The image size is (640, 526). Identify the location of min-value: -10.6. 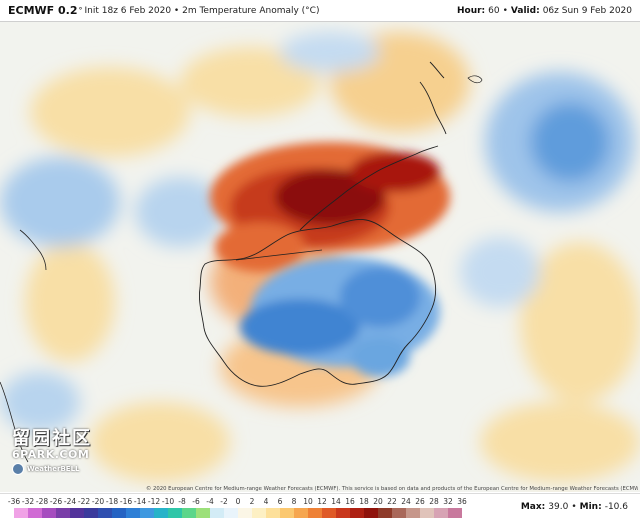
(616, 507).